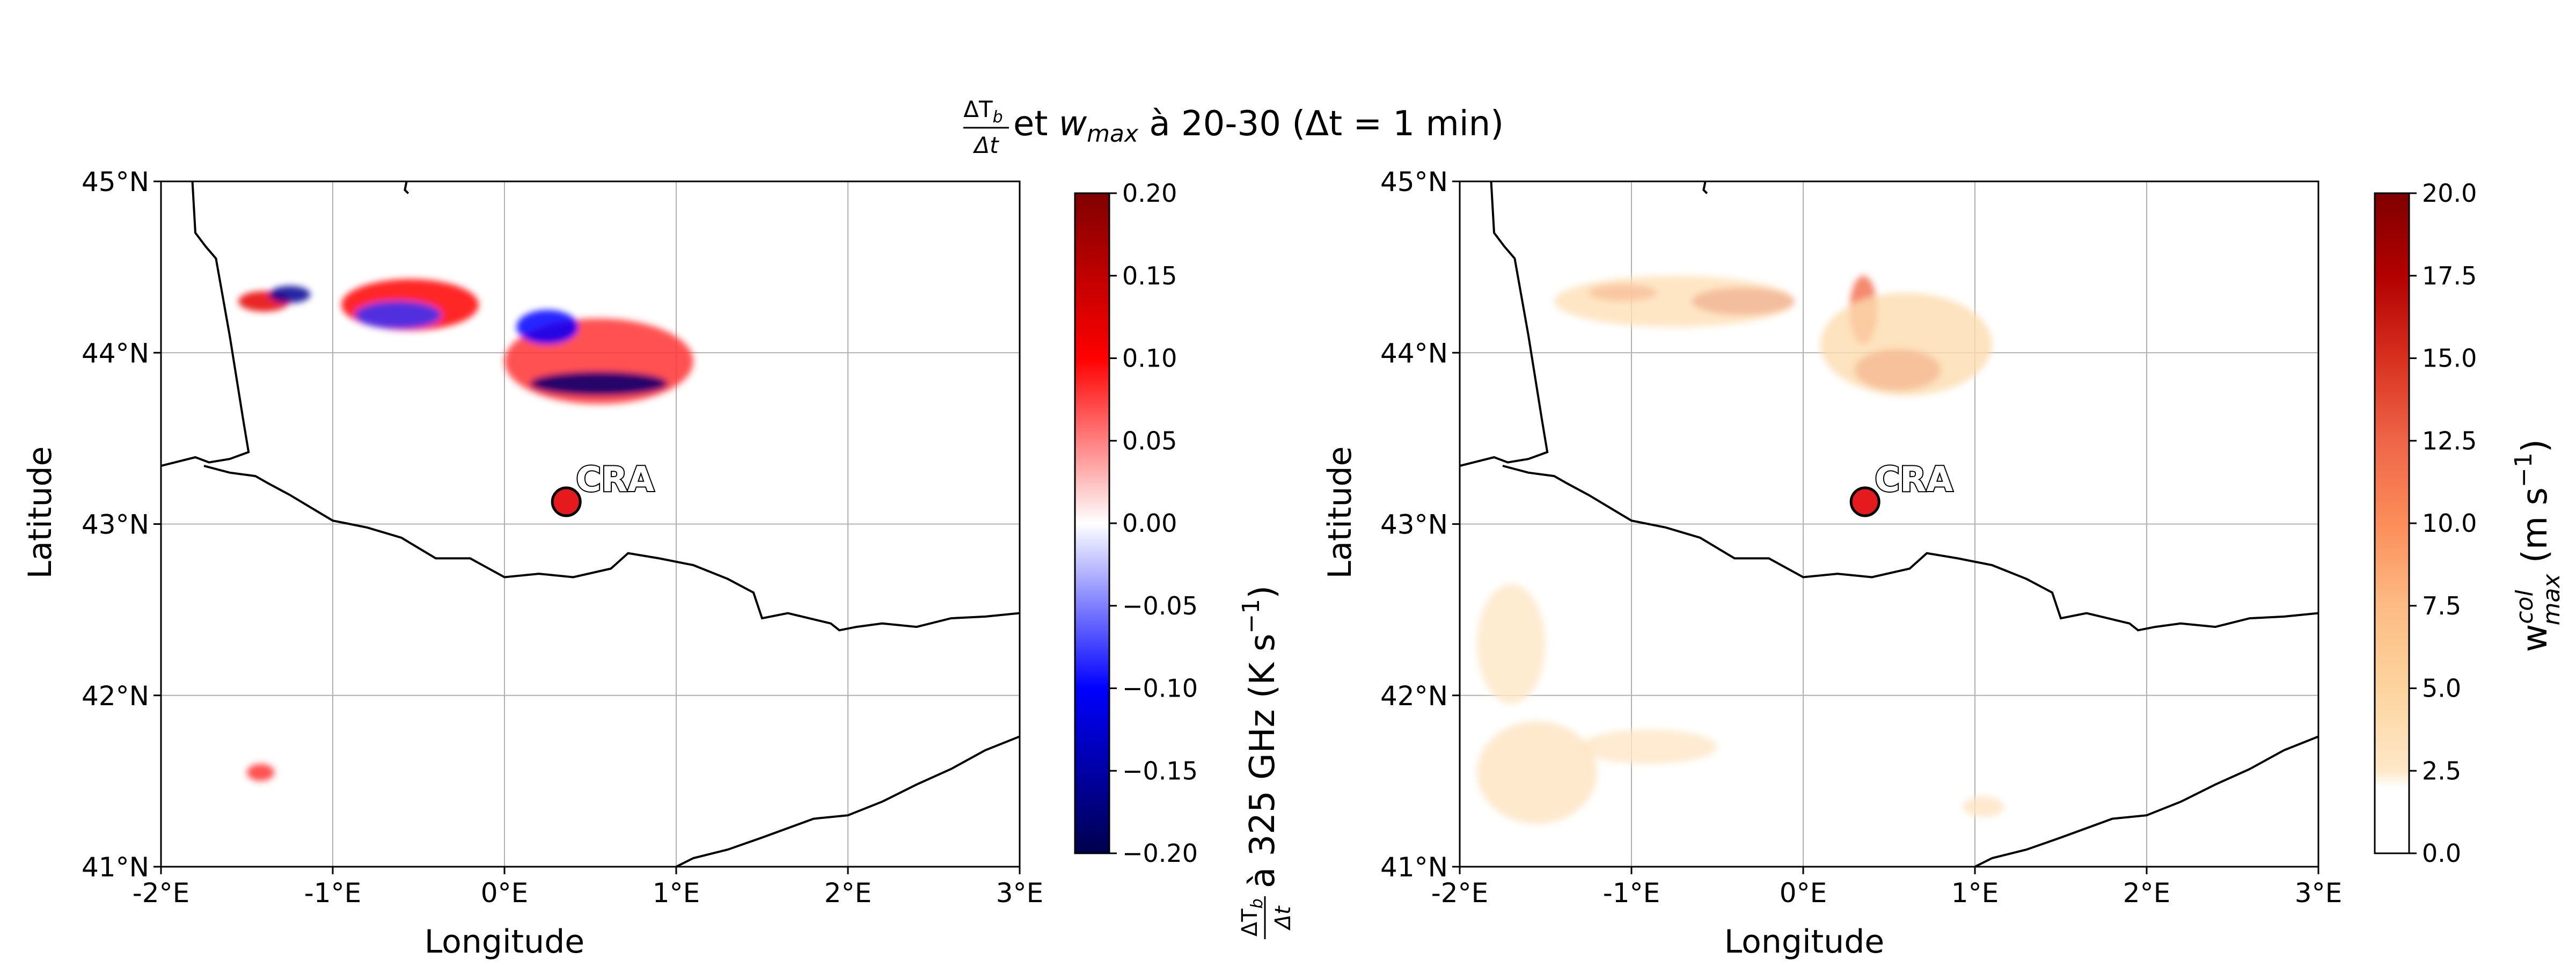 The width and height of the screenshot is (2576, 966). What do you see at coordinates (985, 145) in the screenshot?
I see `title-frac-denominator: Δt` at bounding box center [985, 145].